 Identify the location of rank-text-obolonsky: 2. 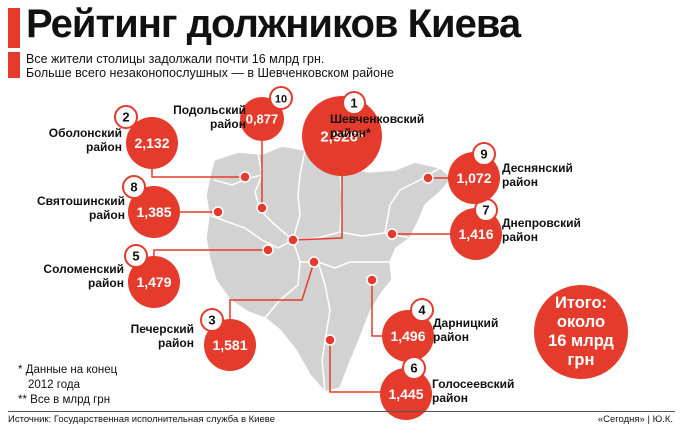
(125, 117).